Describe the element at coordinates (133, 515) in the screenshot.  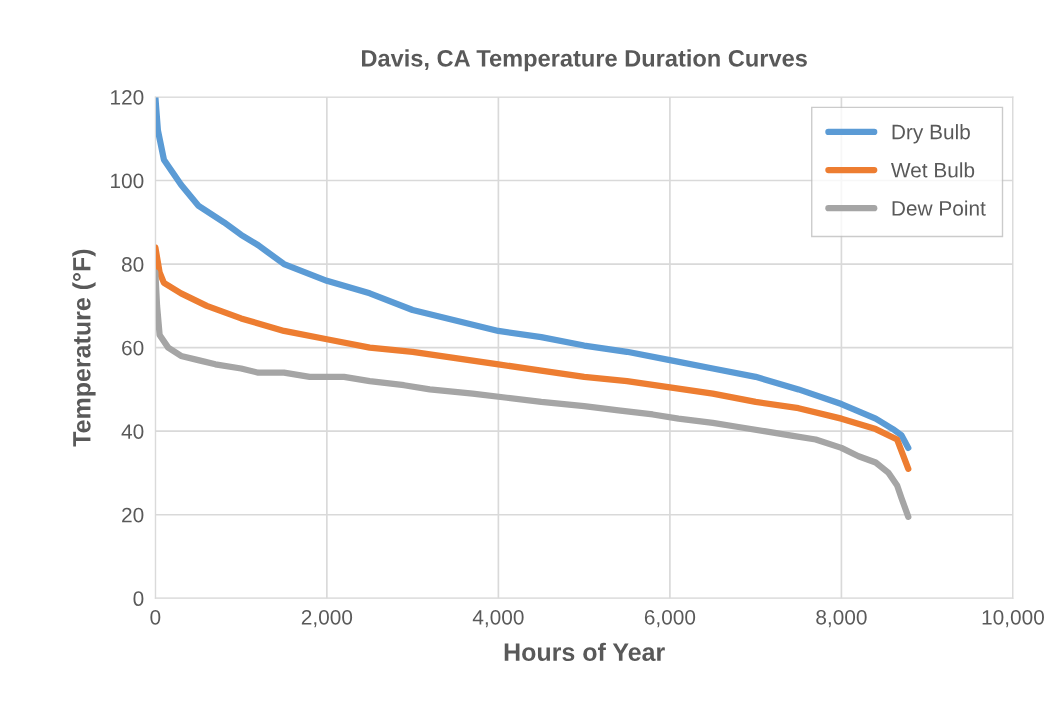
I see `y-tick-label: 20` at that location.